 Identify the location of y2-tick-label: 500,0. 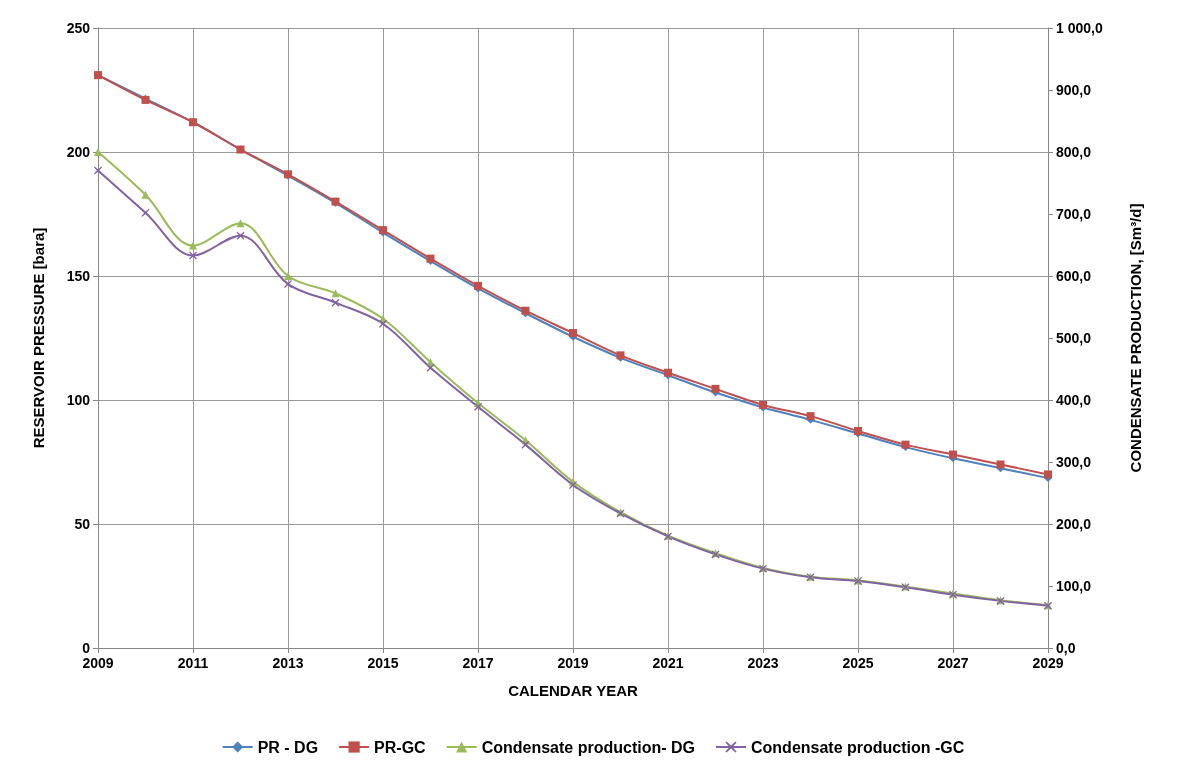
(1074, 338).